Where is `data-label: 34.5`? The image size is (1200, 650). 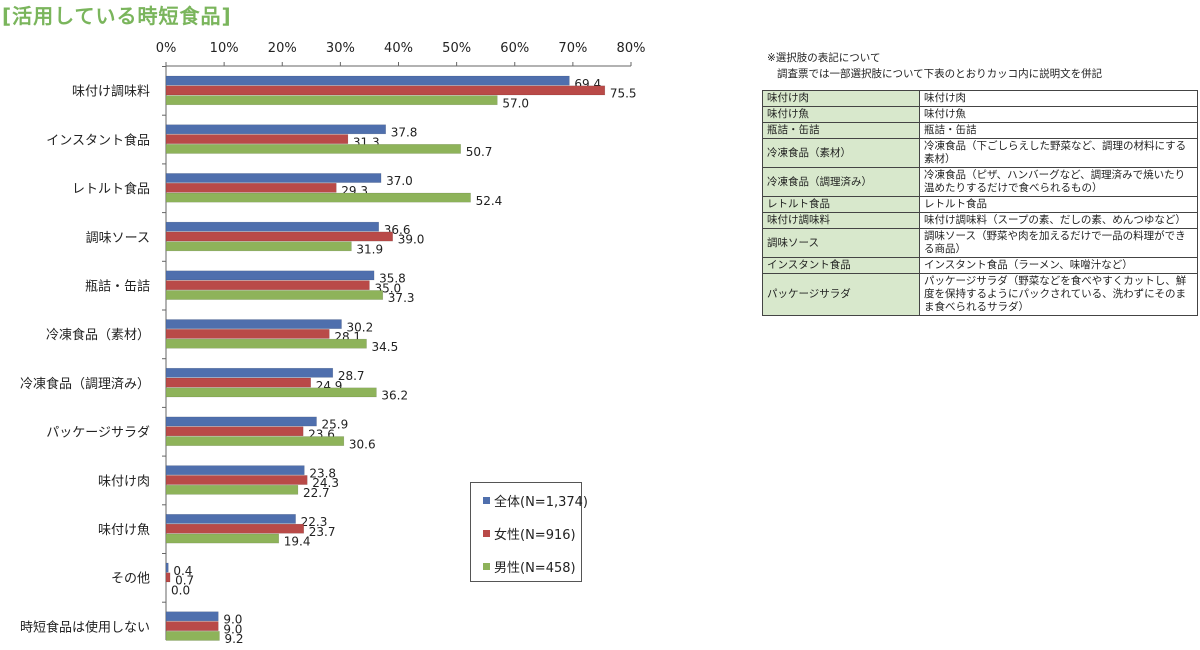 data-label: 34.5 is located at coordinates (385, 347).